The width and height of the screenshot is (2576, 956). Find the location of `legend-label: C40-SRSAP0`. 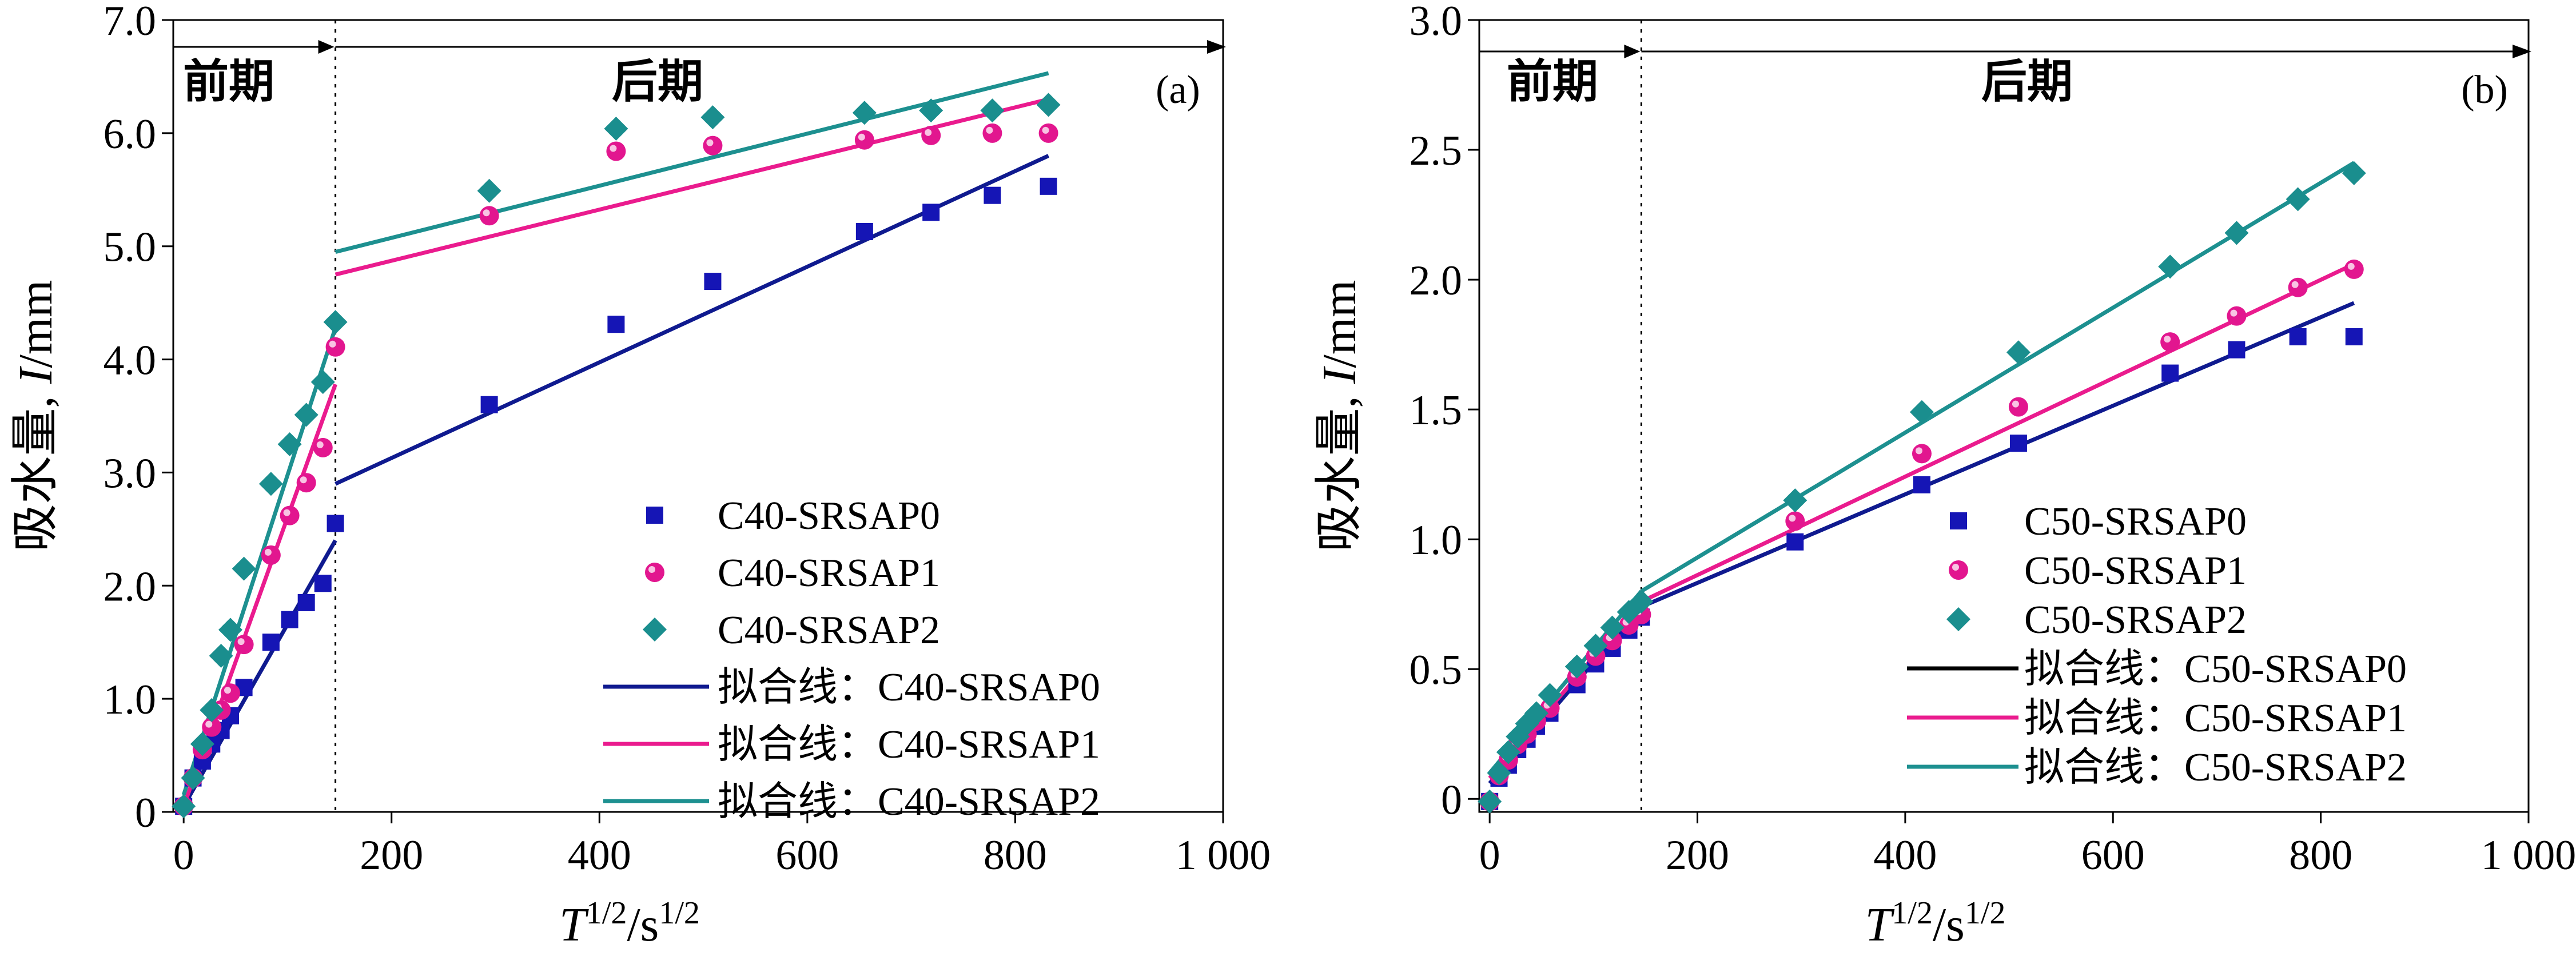

legend-label: C40-SRSAP0 is located at coordinates (829, 516).